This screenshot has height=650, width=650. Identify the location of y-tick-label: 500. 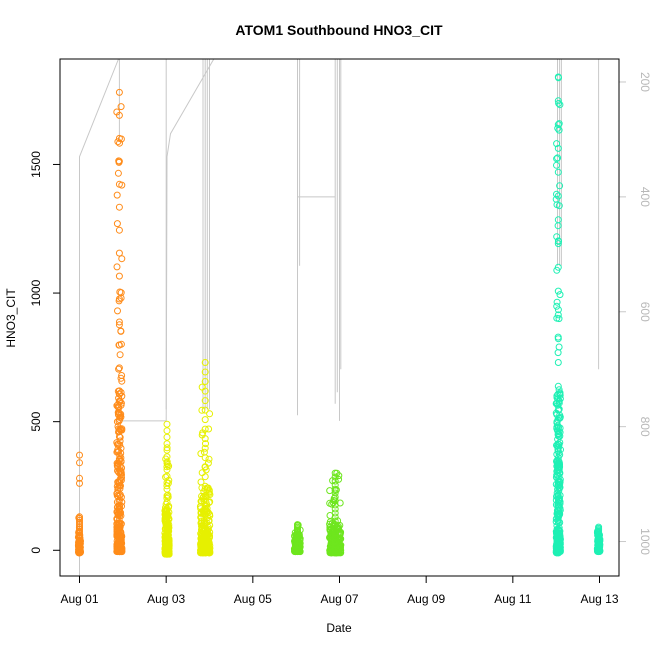
(36, 421).